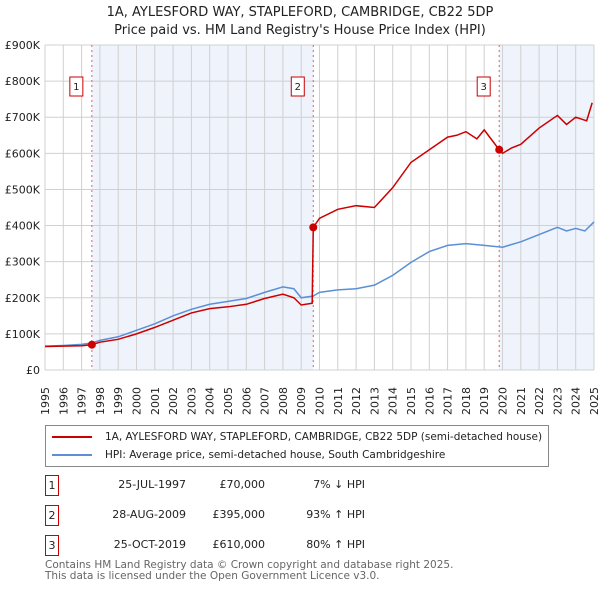 This screenshot has height=590, width=600. Describe the element at coordinates (23, 45) in the screenshot. I see `y-tick-label: £900K` at that location.